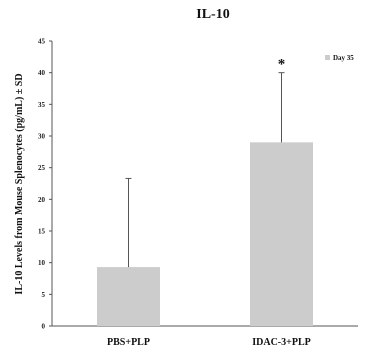  What do you see at coordinates (327, 57) in the screenshot?
I see `legend-swatch` at bounding box center [327, 57].